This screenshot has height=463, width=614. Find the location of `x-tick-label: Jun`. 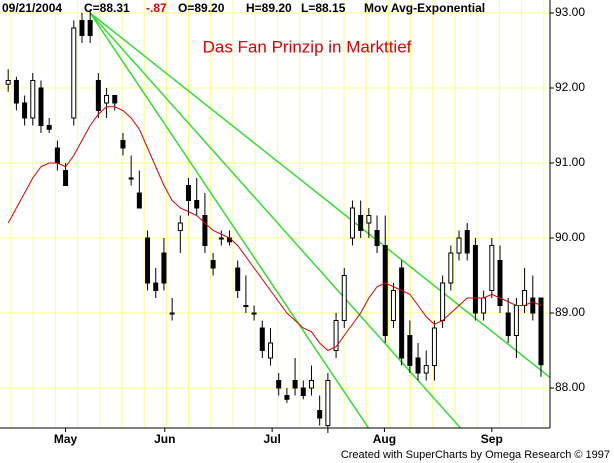

x-tick-label: Jun is located at coordinates (164, 439).